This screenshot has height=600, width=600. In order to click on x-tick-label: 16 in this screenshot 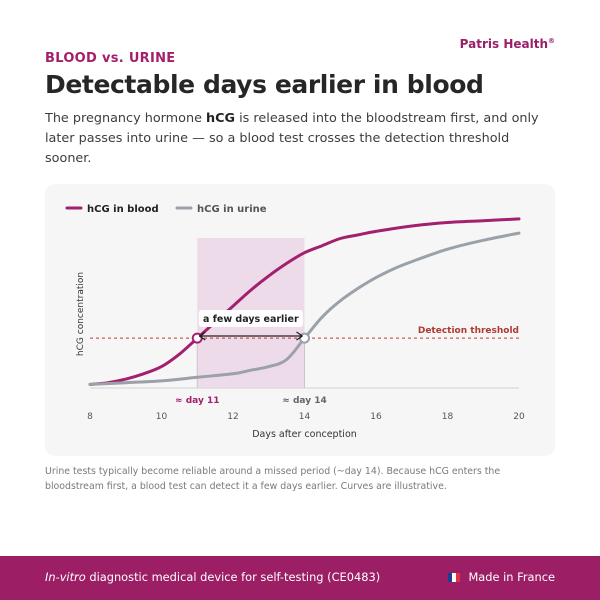, I will do `click(376, 417)`.